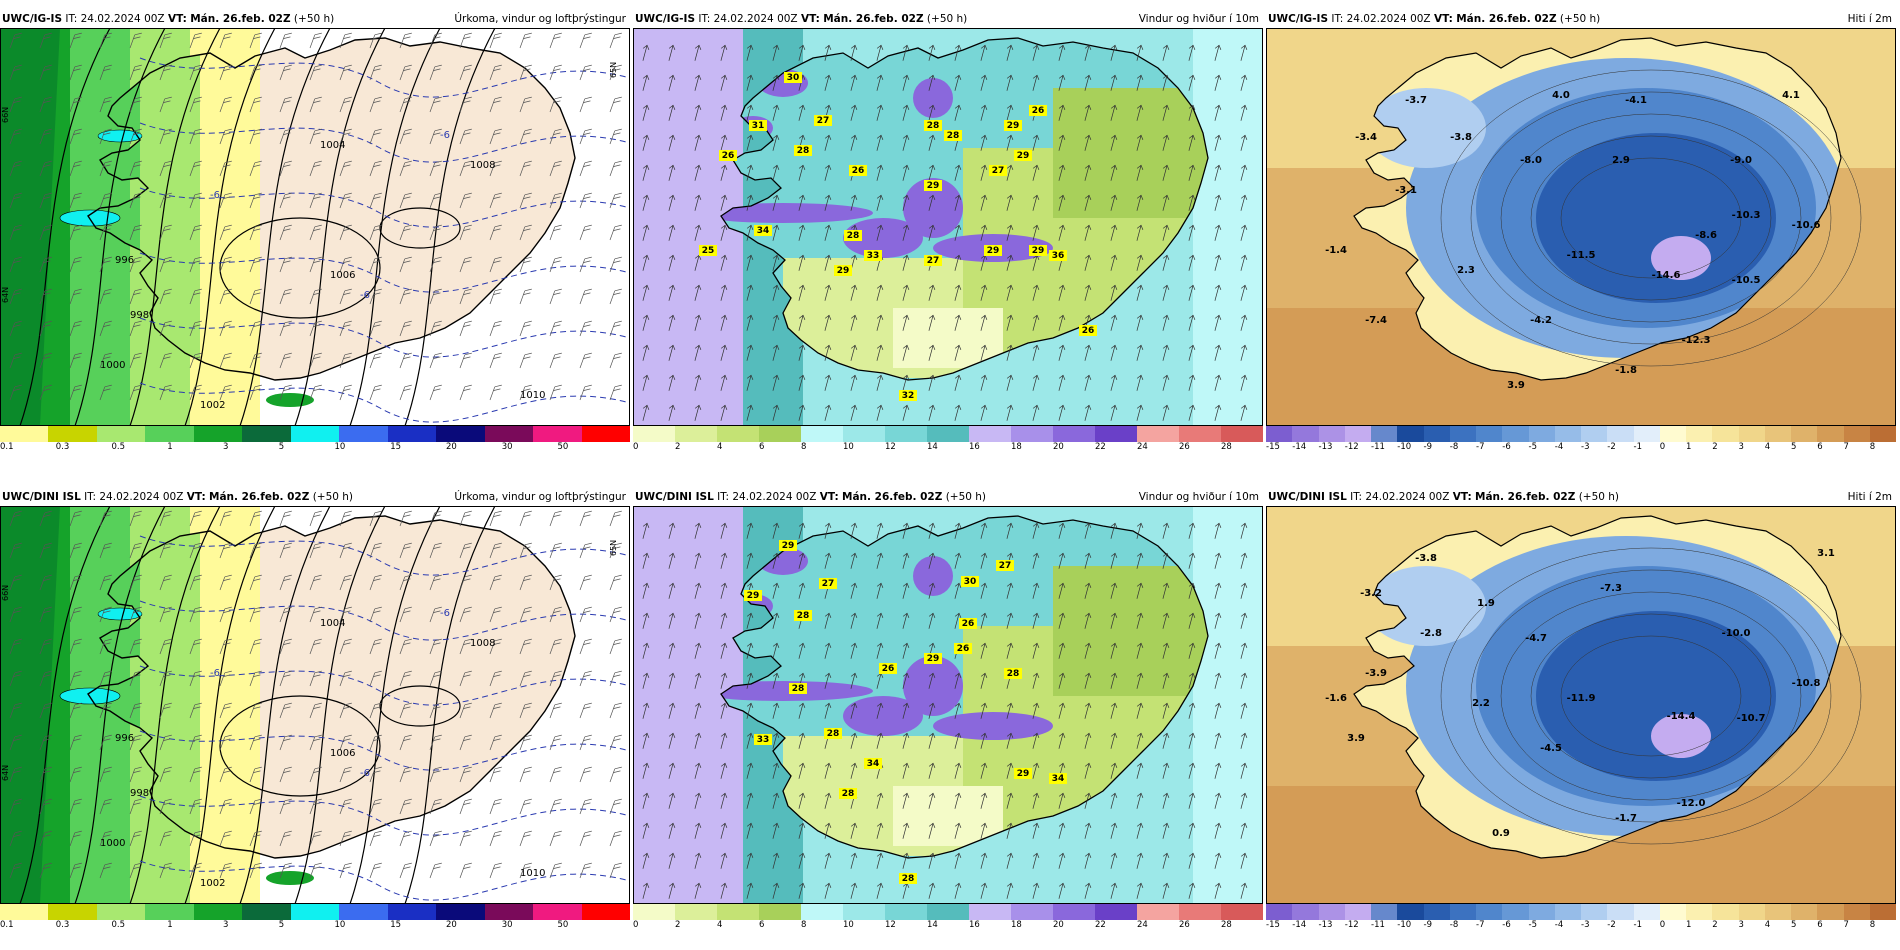  Describe the element at coordinates (212, 883) in the screenshot. I see `contour-label: 1002` at that location.